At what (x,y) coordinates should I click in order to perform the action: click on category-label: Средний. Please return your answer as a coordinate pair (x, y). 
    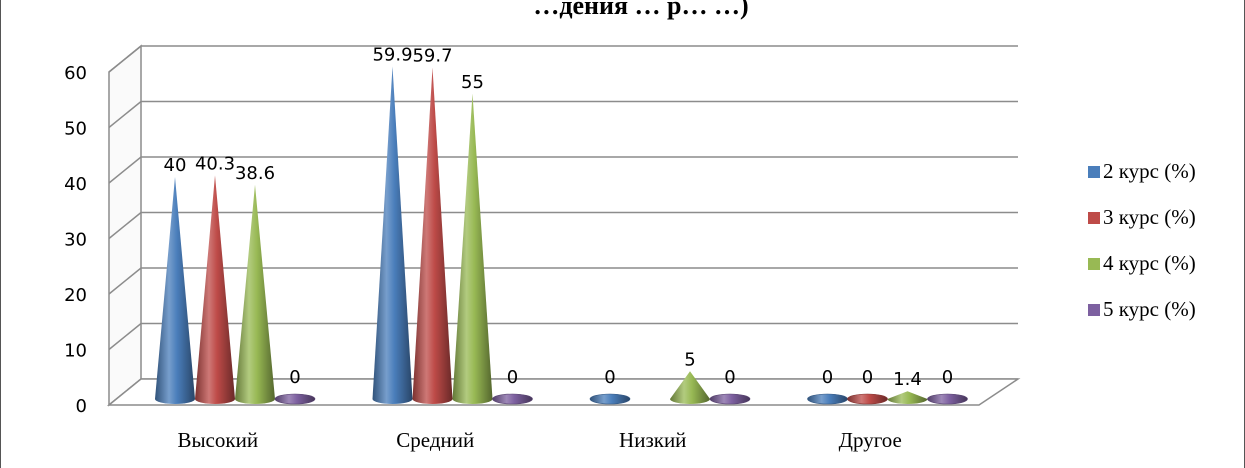
    Looking at the image, I should click on (435, 440).